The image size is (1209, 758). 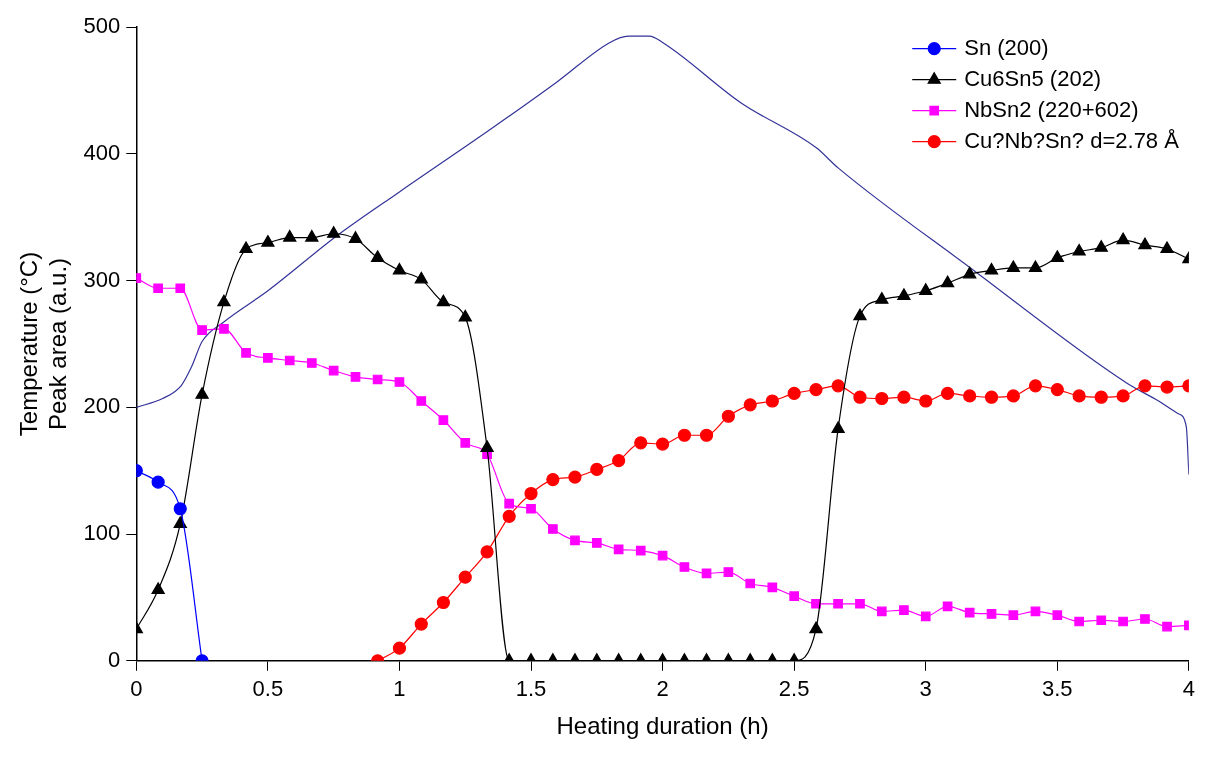 What do you see at coordinates (1006, 47) in the screenshot?
I see `legend-label: Sn (200)` at bounding box center [1006, 47].